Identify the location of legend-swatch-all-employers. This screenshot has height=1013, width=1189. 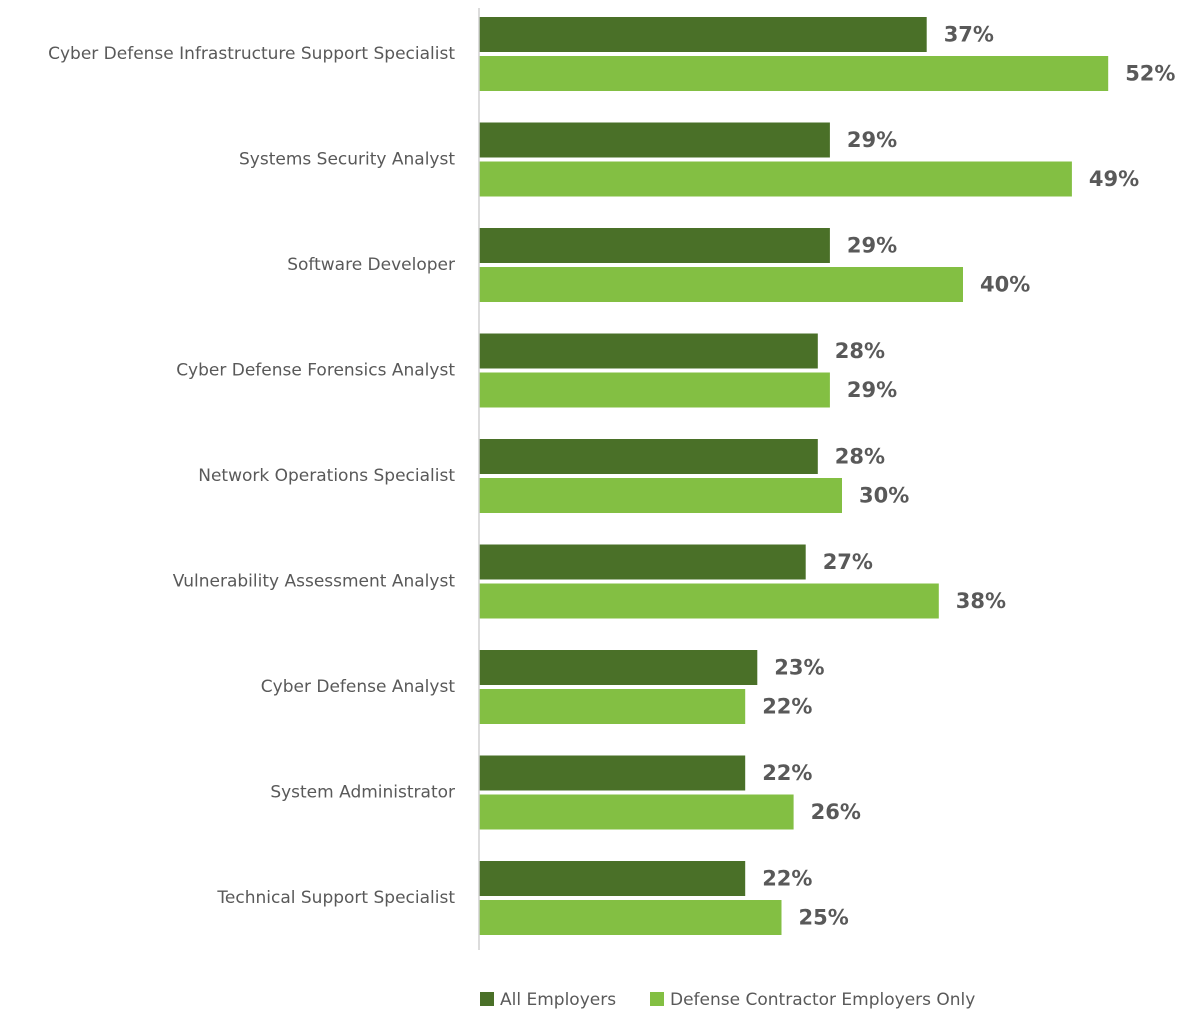
(487, 999).